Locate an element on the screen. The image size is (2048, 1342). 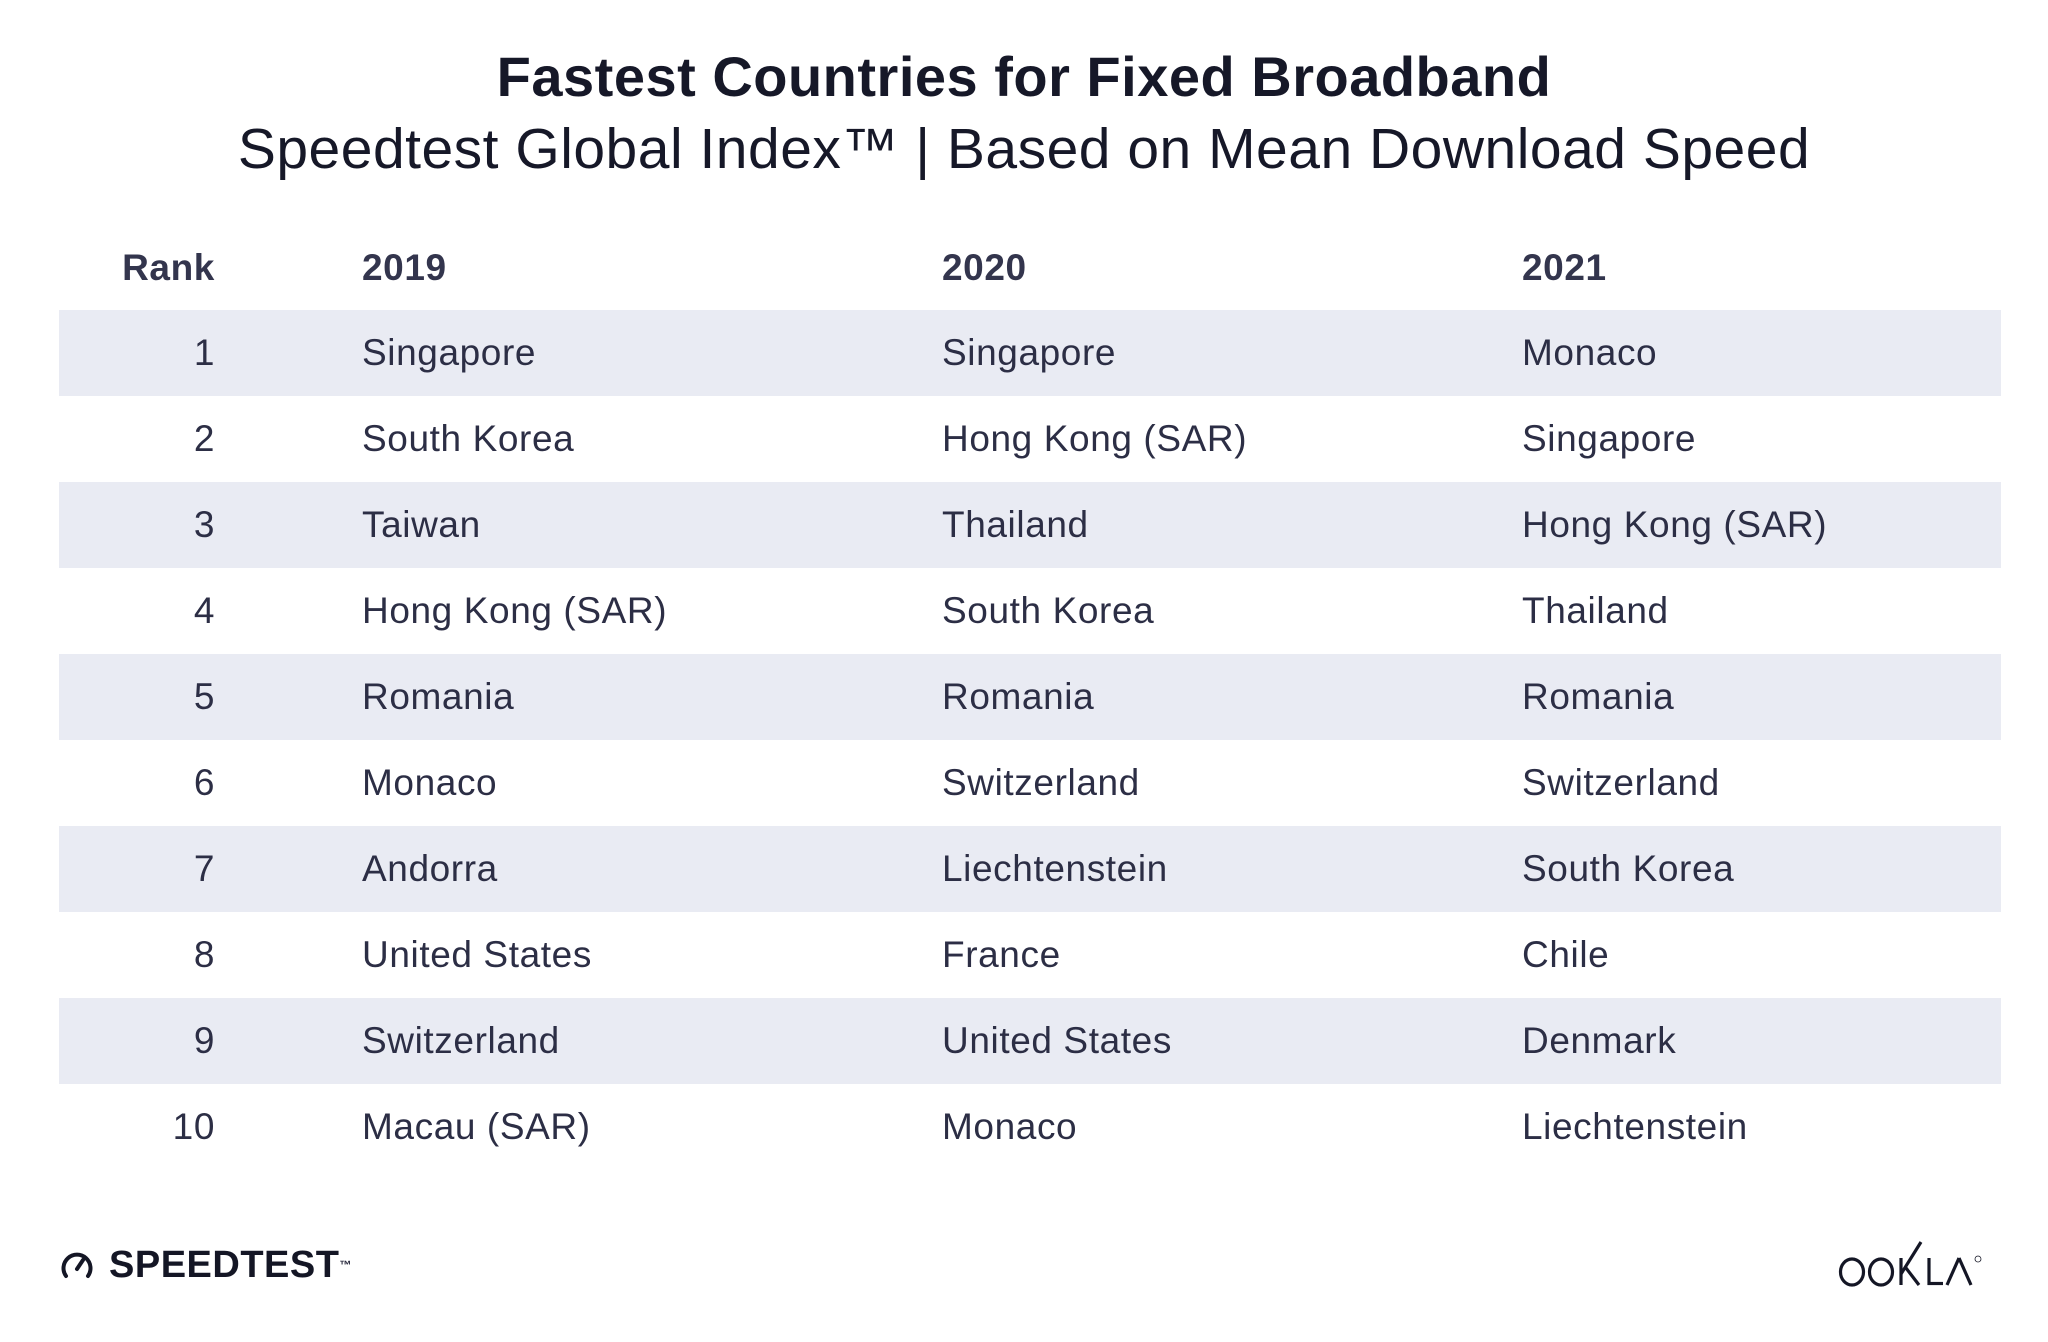
rank-cell: 10 is located at coordinates (193, 1126).